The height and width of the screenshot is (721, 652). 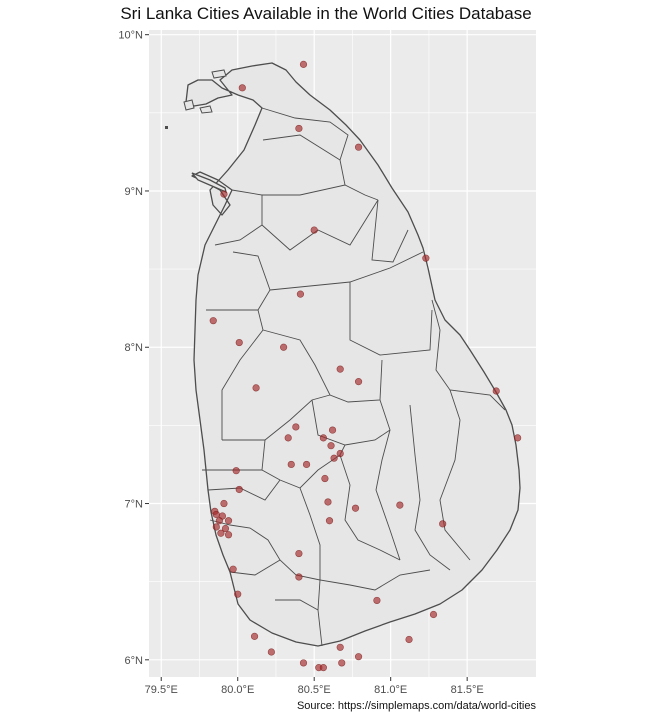 I want to click on y-tick-label: 7°N, so click(x=134, y=505).